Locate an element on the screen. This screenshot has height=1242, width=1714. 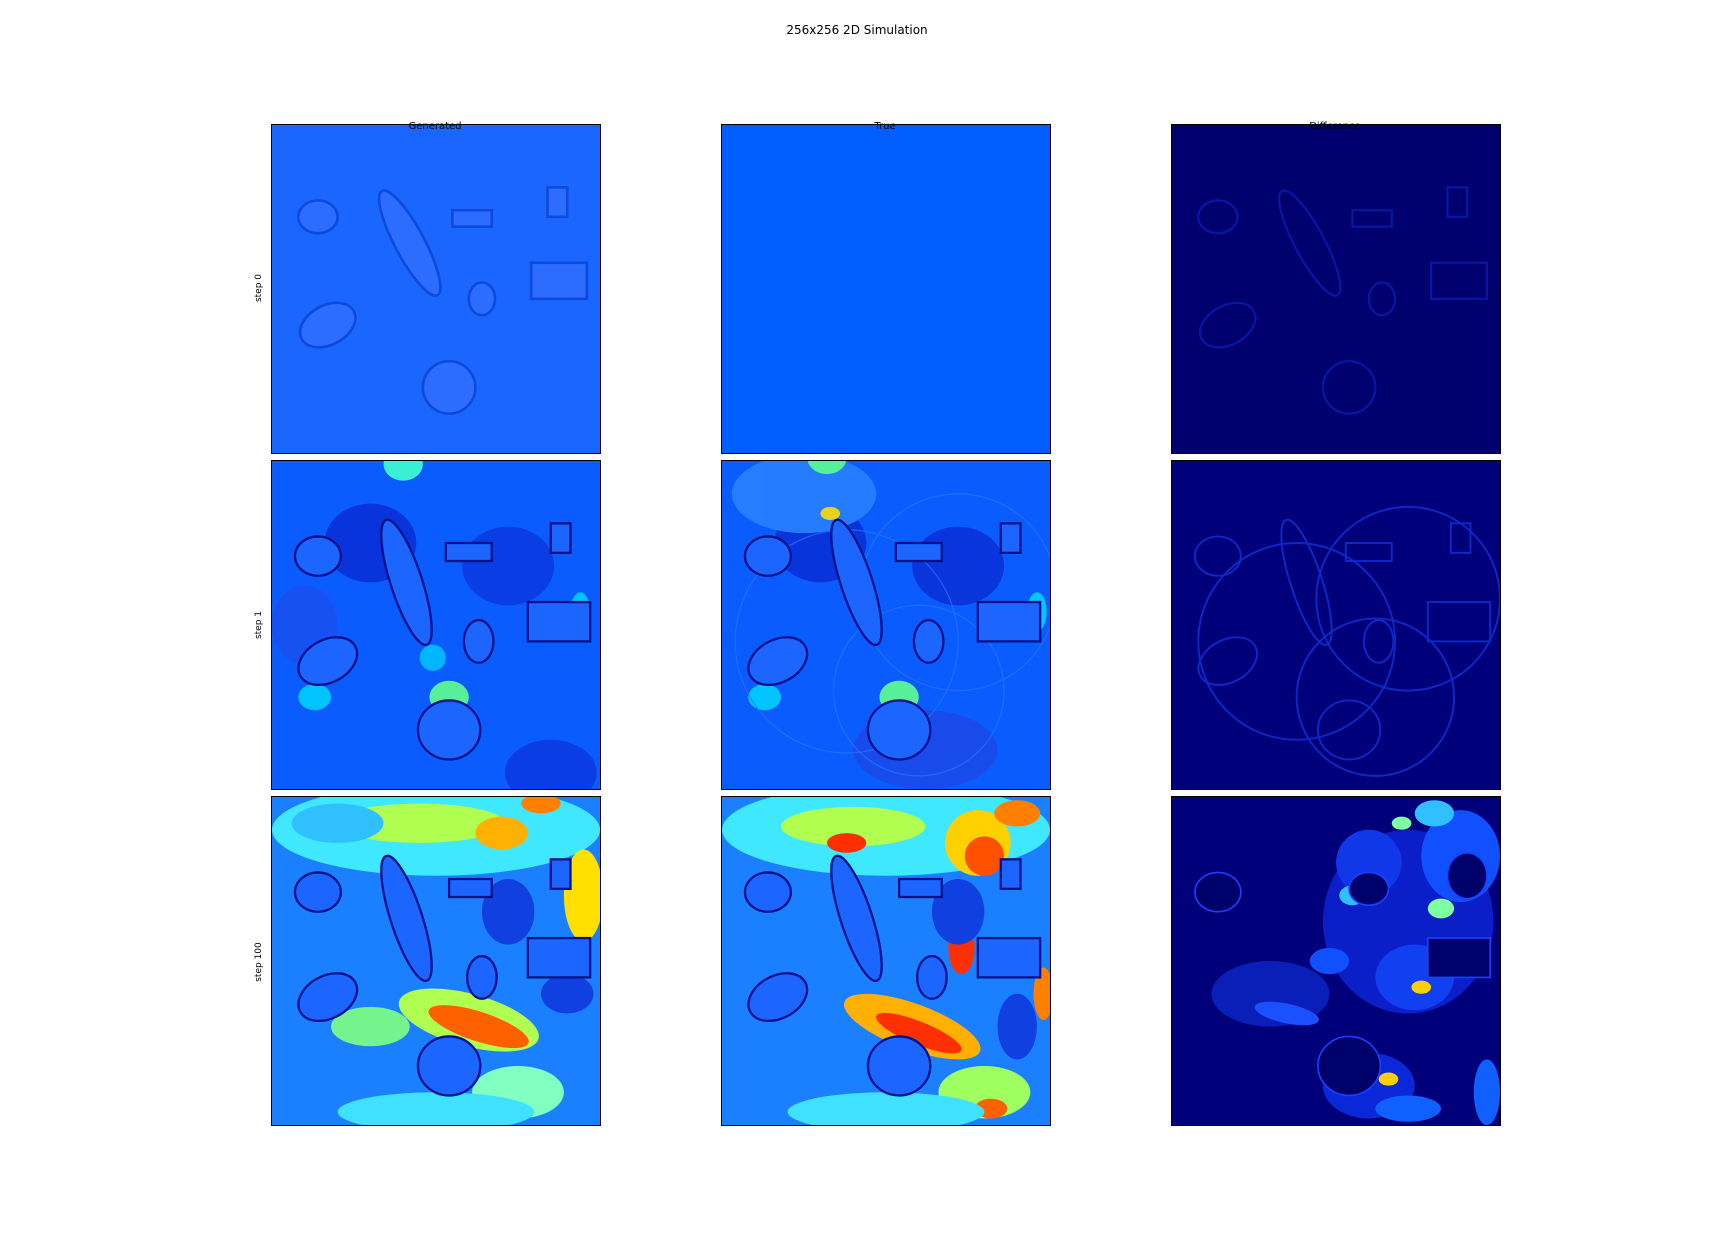
column-title-generated: Generated is located at coordinates (435, 126).